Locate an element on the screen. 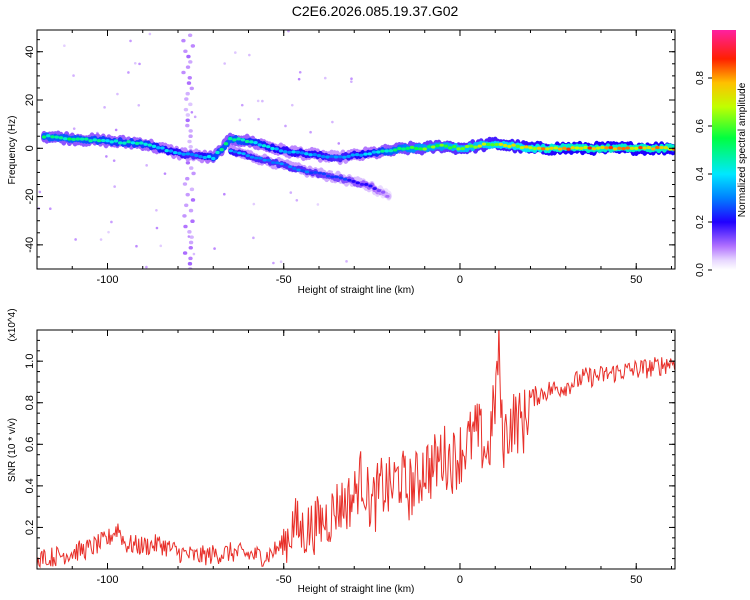  x-tick-label: -100 is located at coordinates (107, 280).